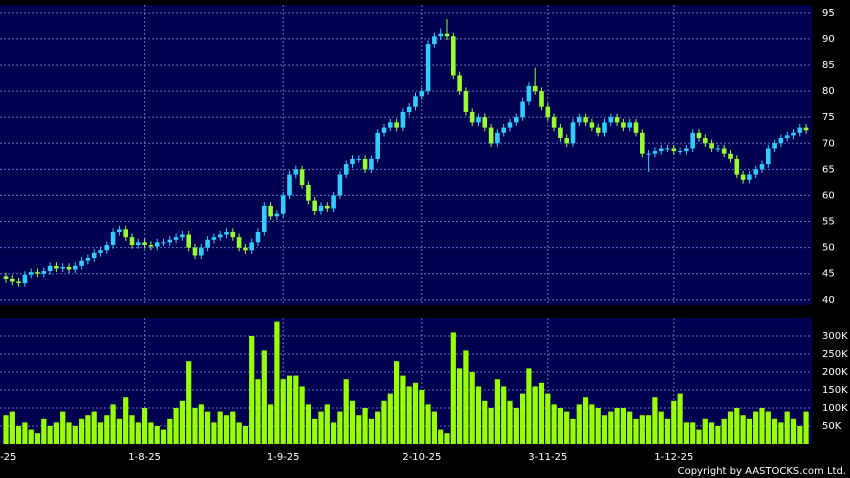  I want to click on y-tick-label: 60, so click(828, 195).